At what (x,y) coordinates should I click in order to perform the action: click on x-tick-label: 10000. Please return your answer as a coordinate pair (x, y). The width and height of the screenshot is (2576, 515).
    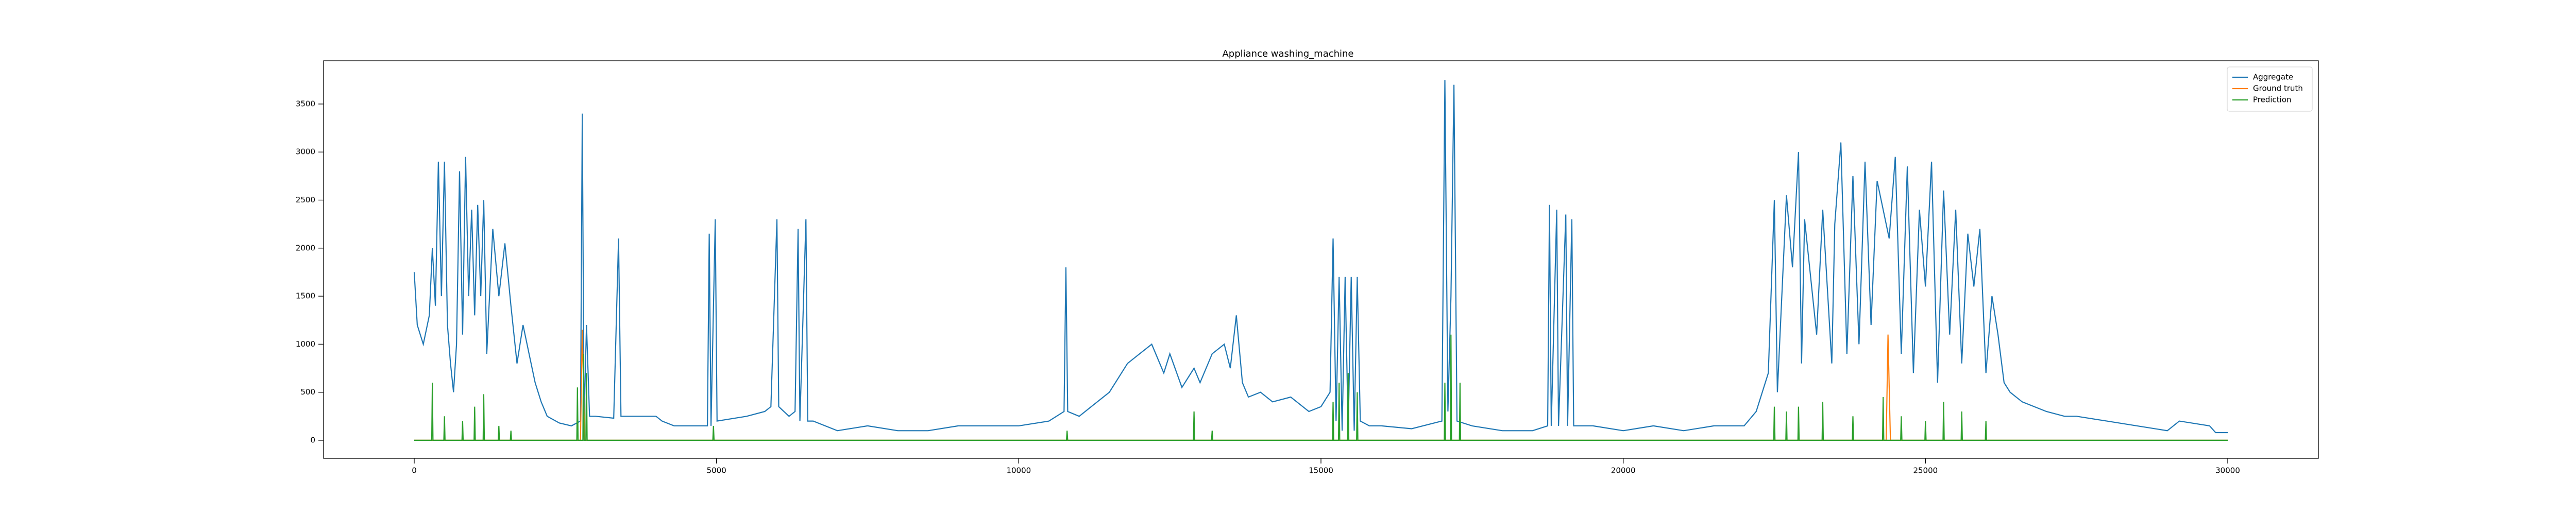
    Looking at the image, I should click on (1018, 470).